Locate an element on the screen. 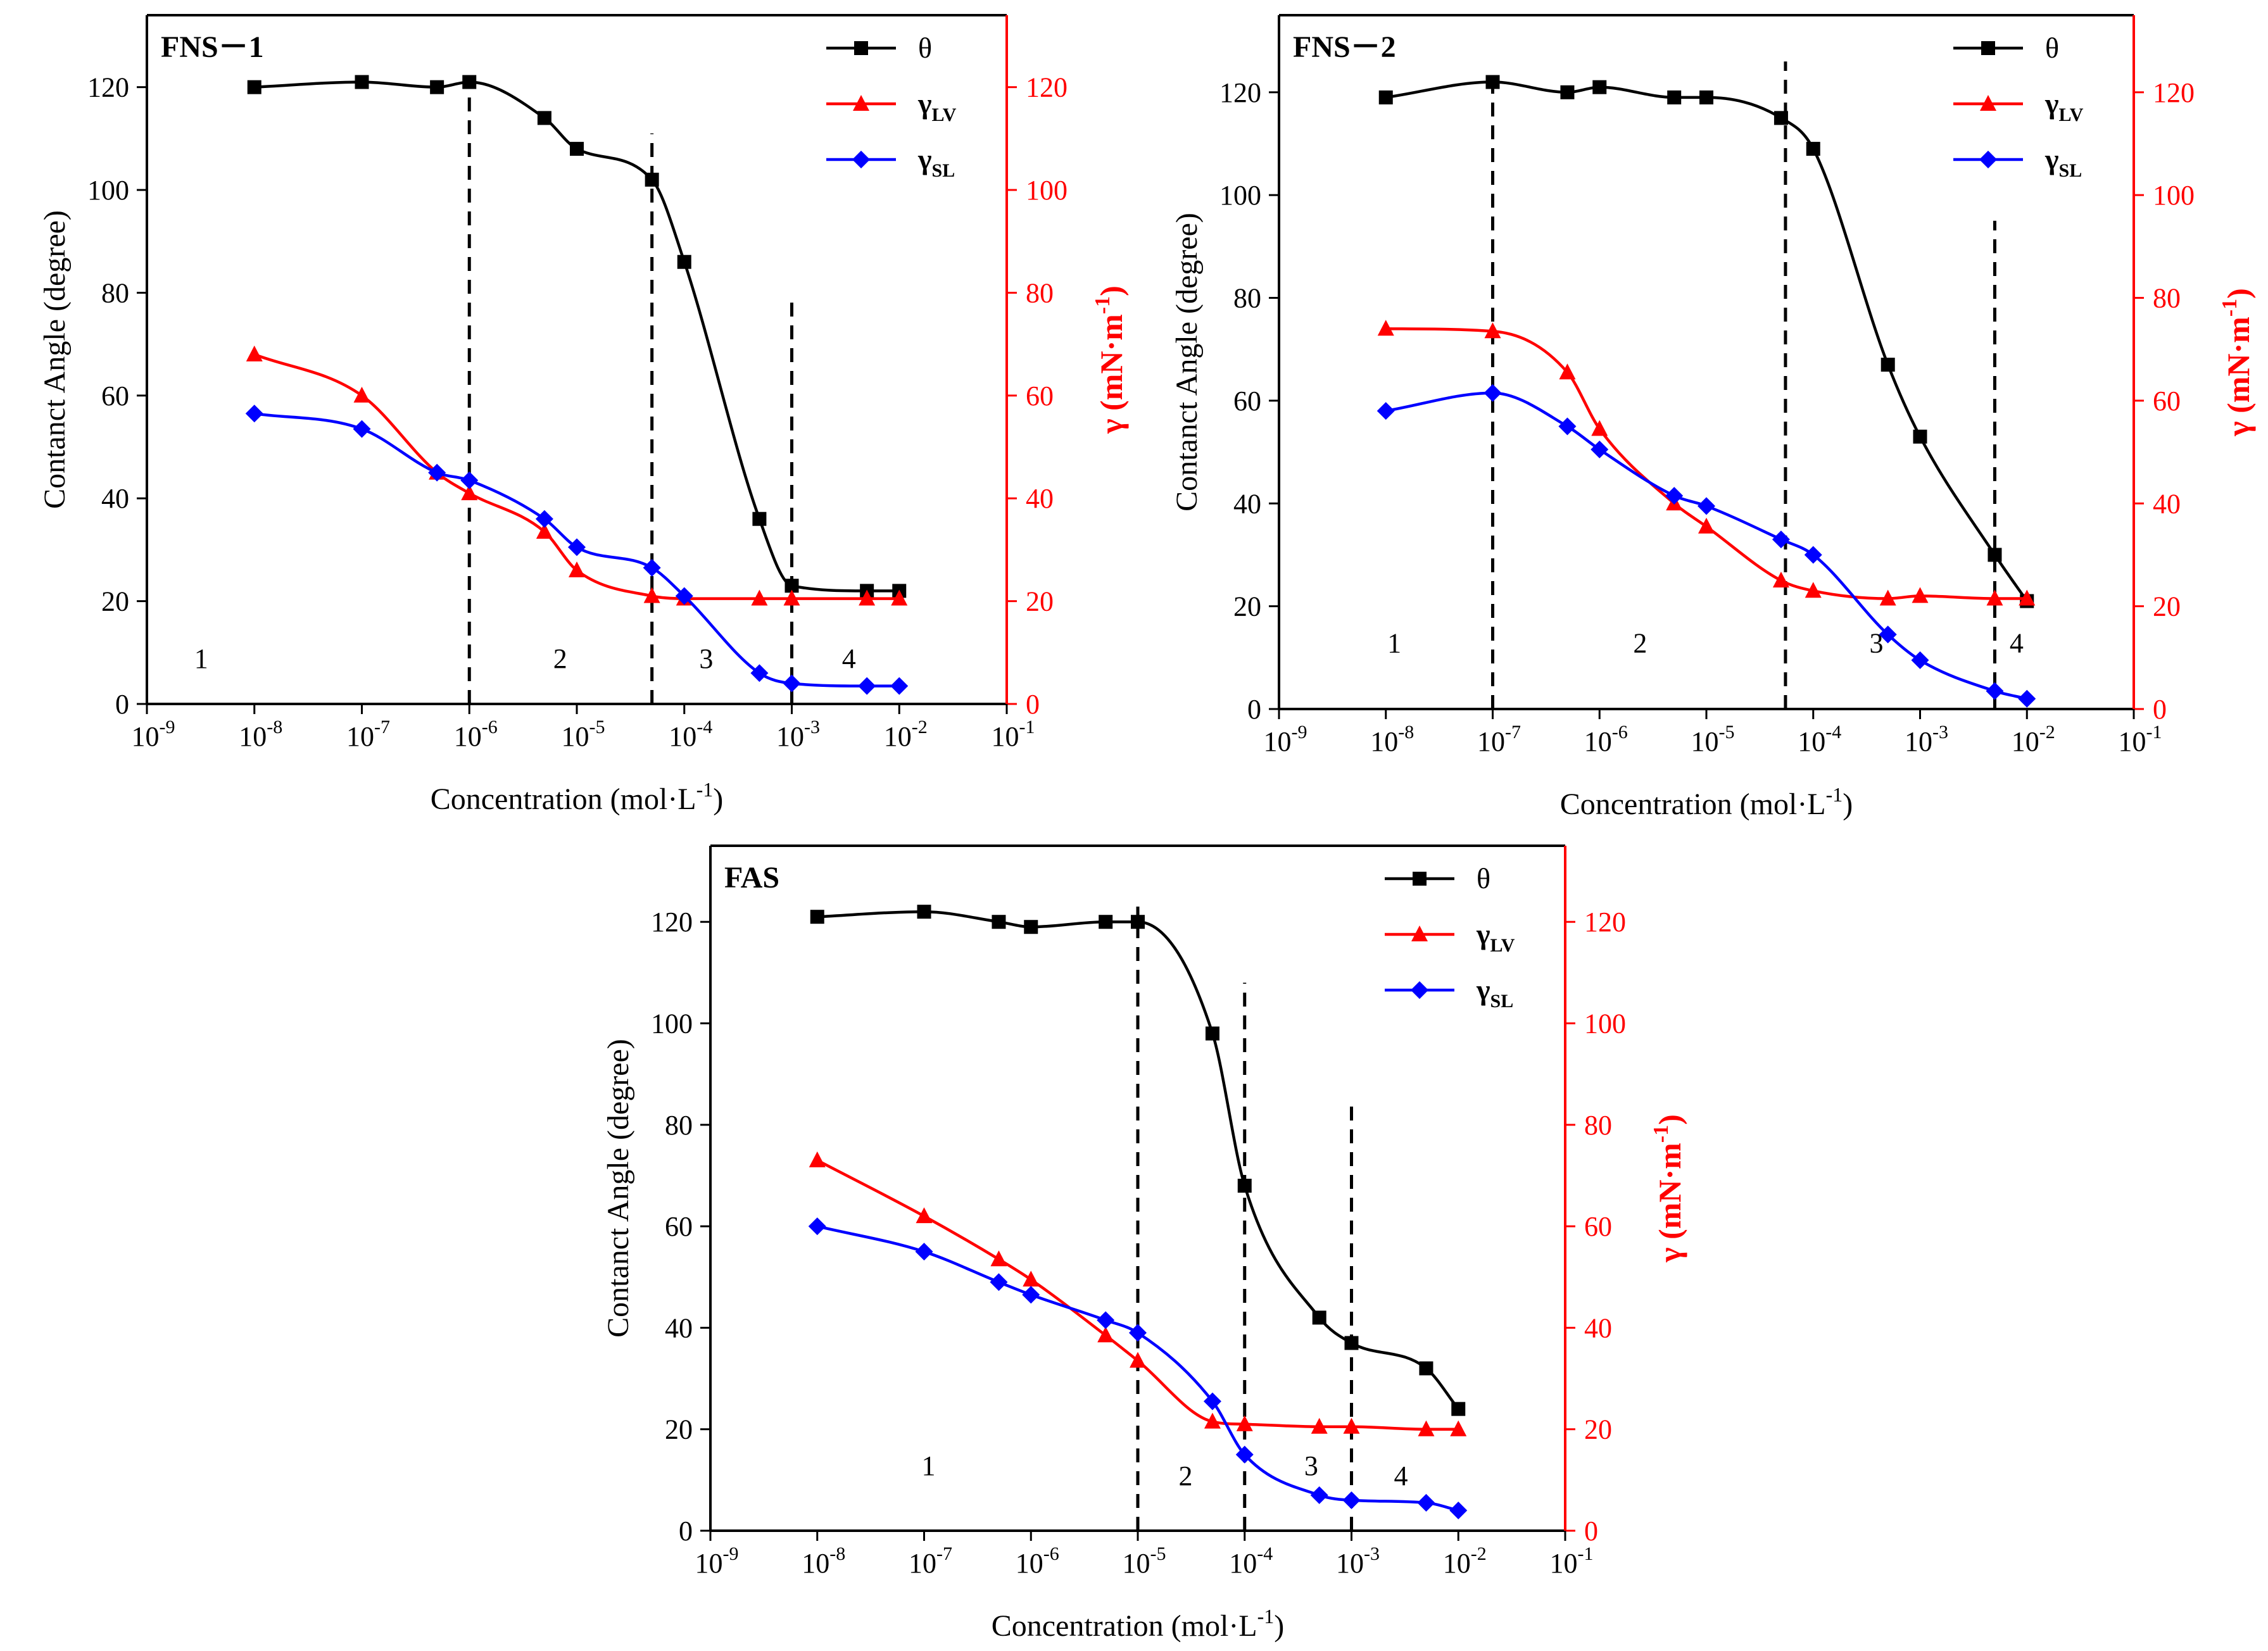  x-tick-label: 10⁻⁷ is located at coordinates (1499, 739).